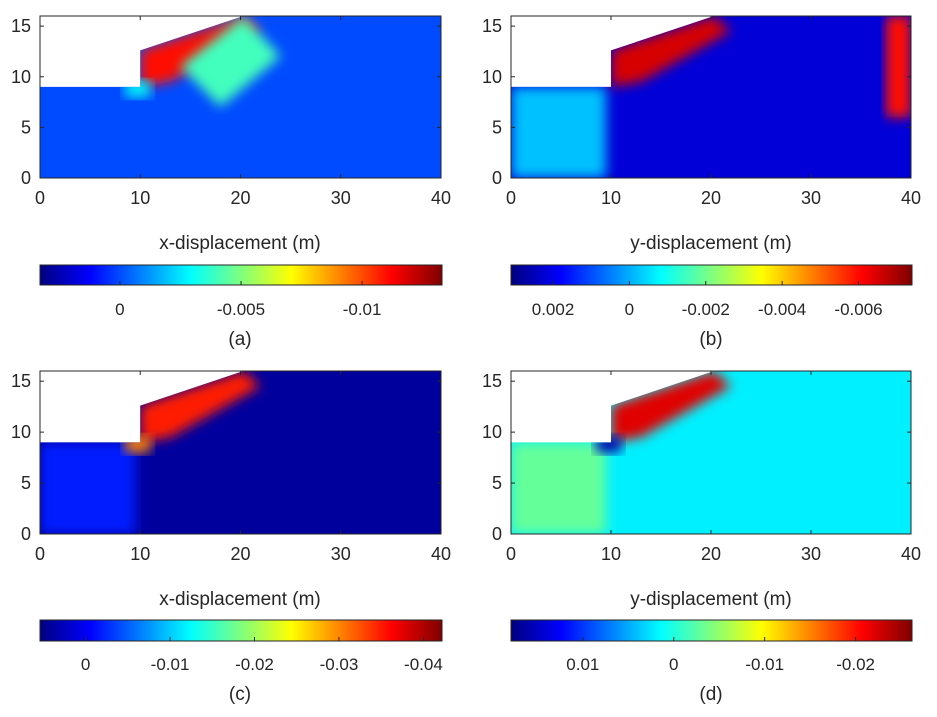  Describe the element at coordinates (782, 309) in the screenshot. I see `colorbar-tick-label: -0.004` at that location.